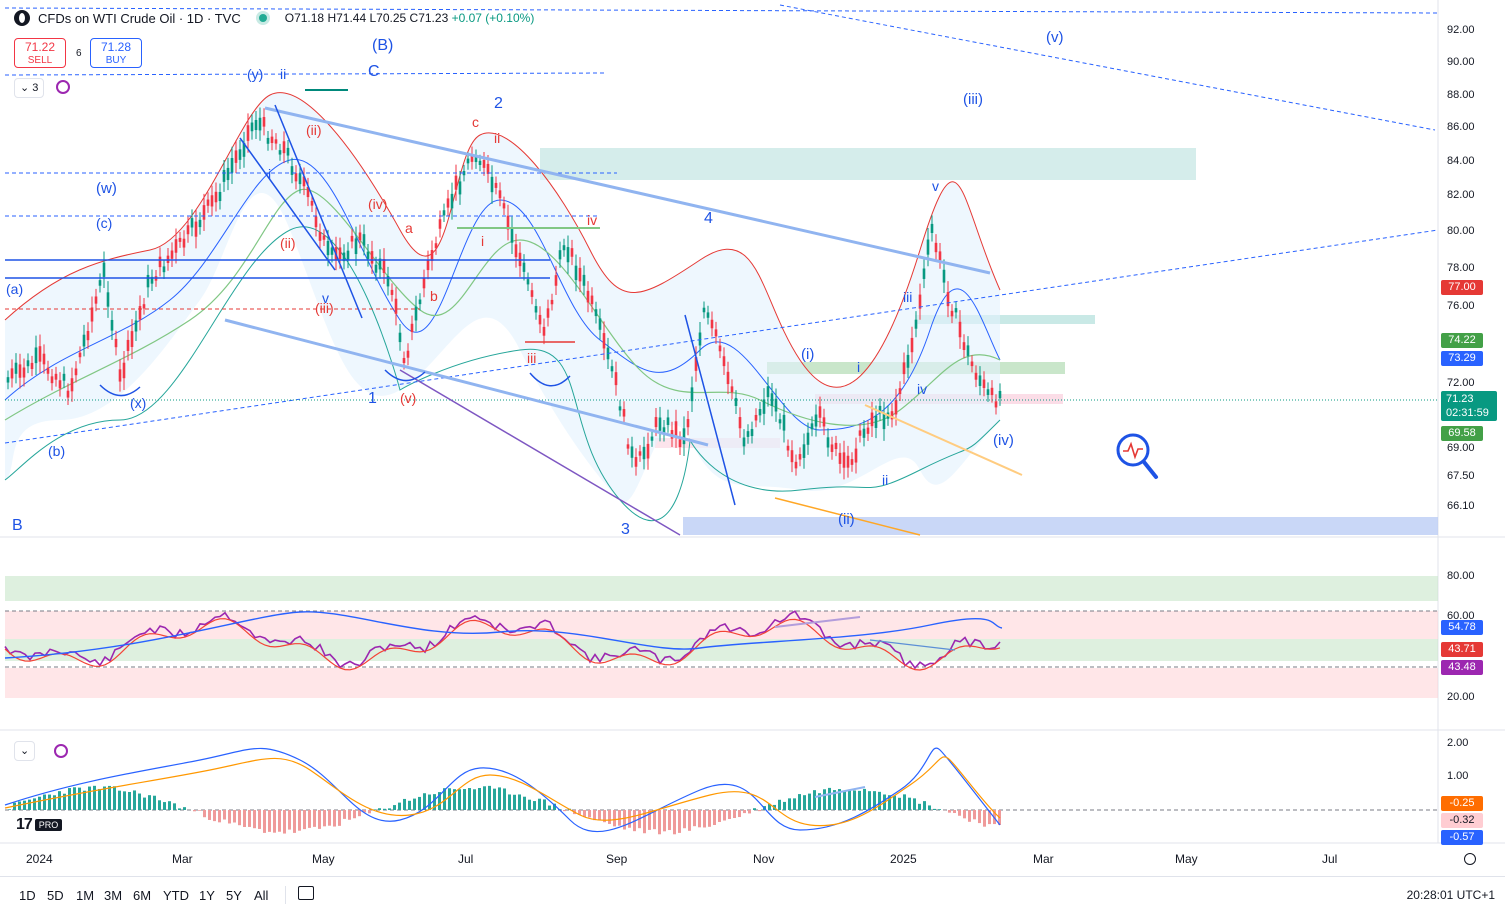  What do you see at coordinates (27, 895) in the screenshot?
I see `timeframe-1d: 1D` at bounding box center [27, 895].